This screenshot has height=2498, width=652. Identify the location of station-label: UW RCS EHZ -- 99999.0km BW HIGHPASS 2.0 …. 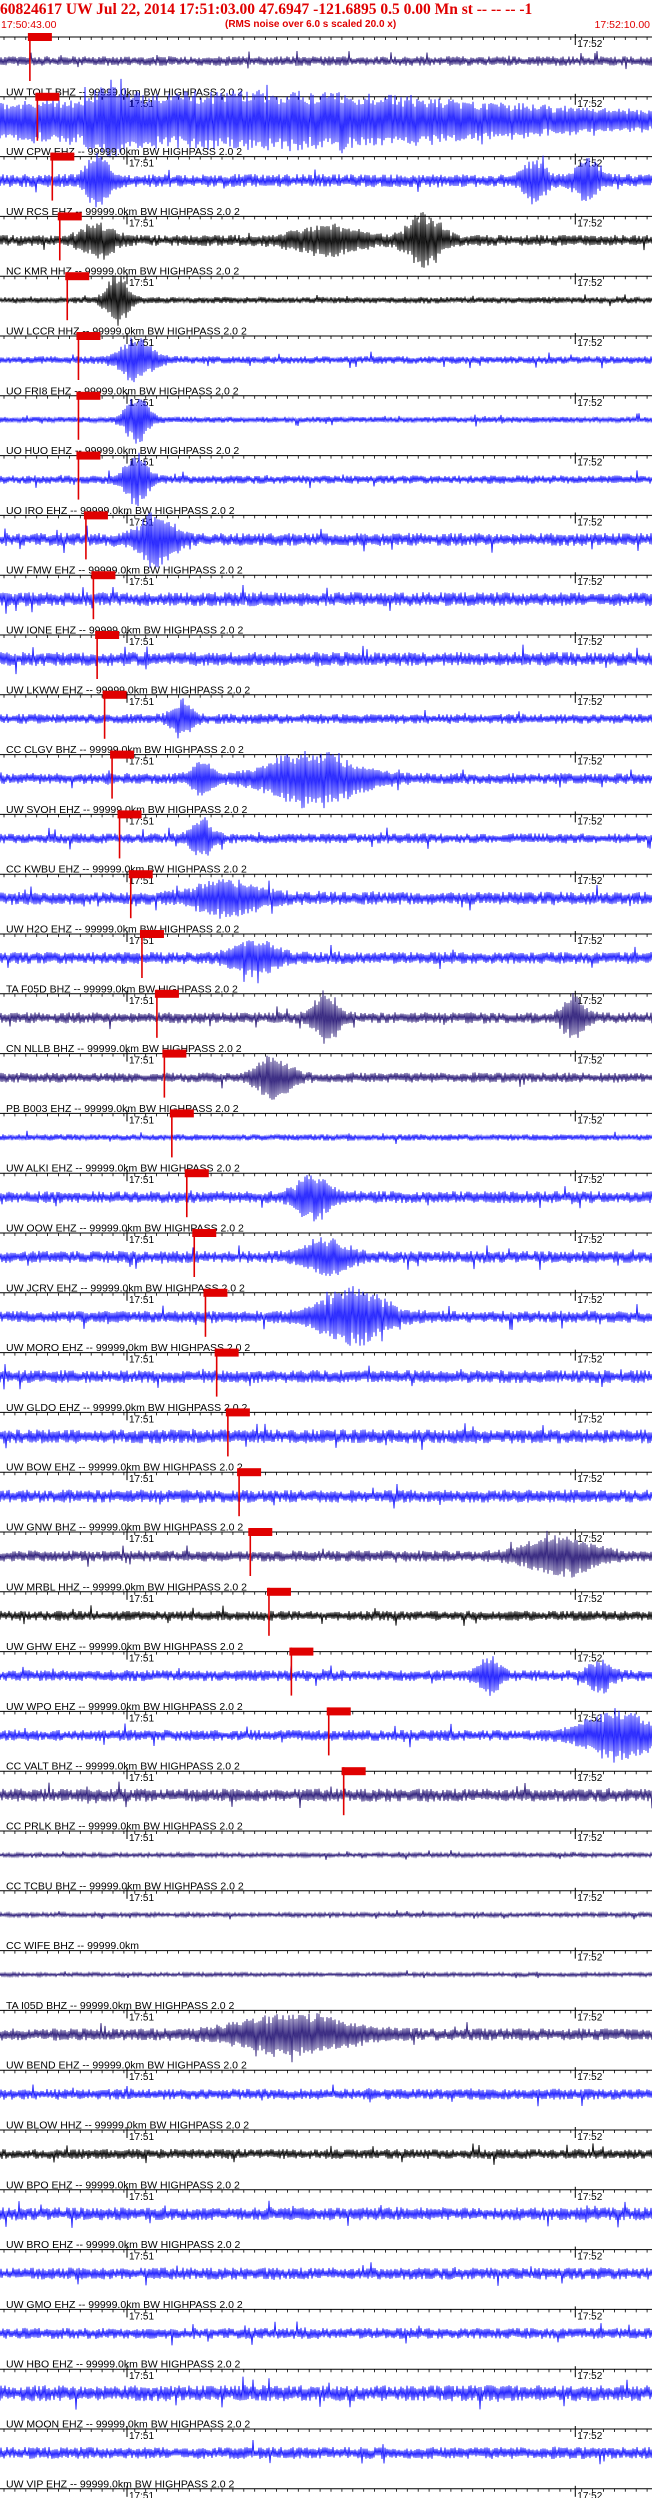
(123, 212).